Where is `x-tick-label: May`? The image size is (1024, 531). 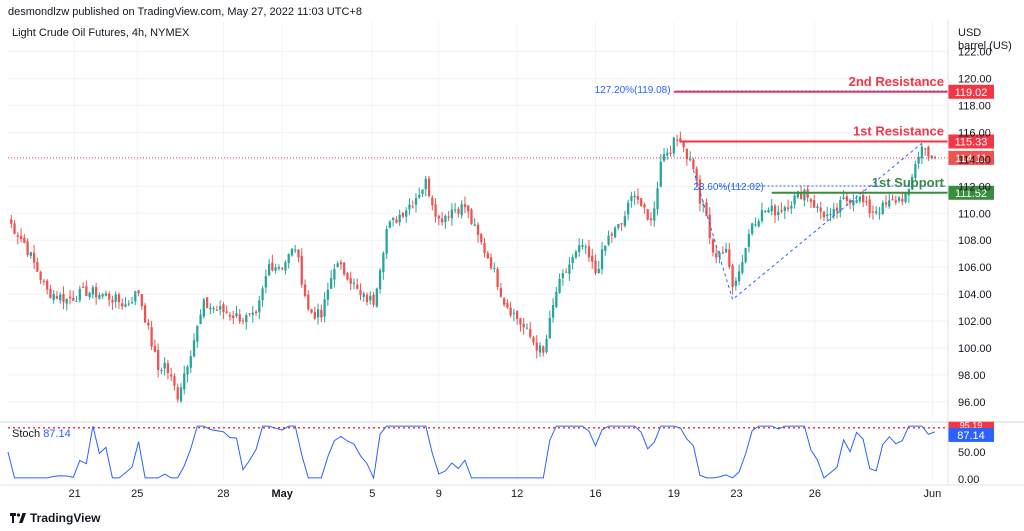
x-tick-label: May is located at coordinates (282, 494).